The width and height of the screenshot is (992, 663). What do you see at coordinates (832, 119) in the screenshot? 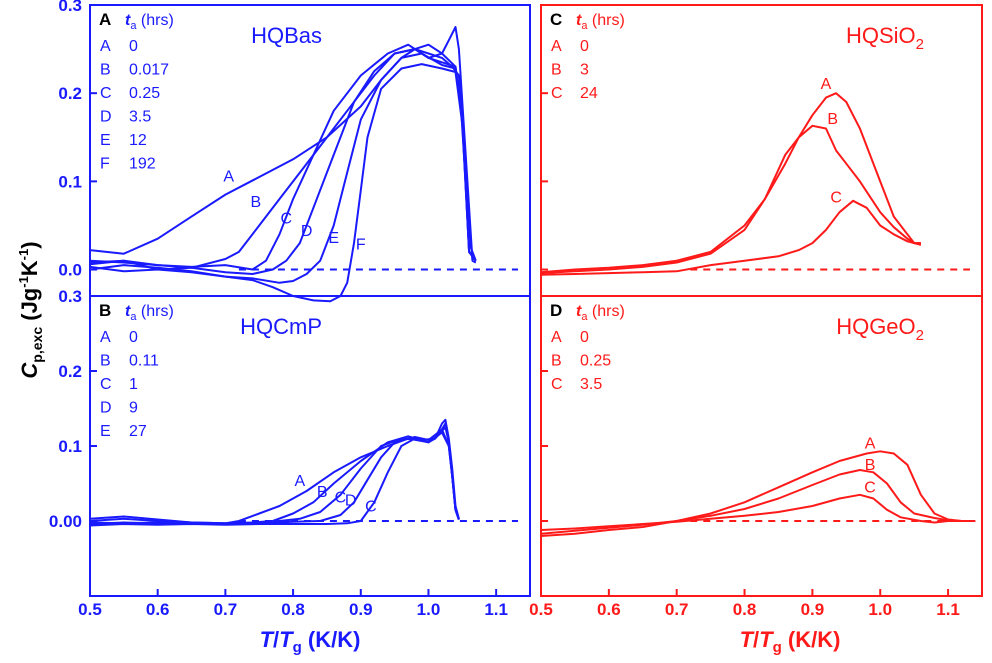
I see `panel-c-curve-label: B` at bounding box center [832, 119].